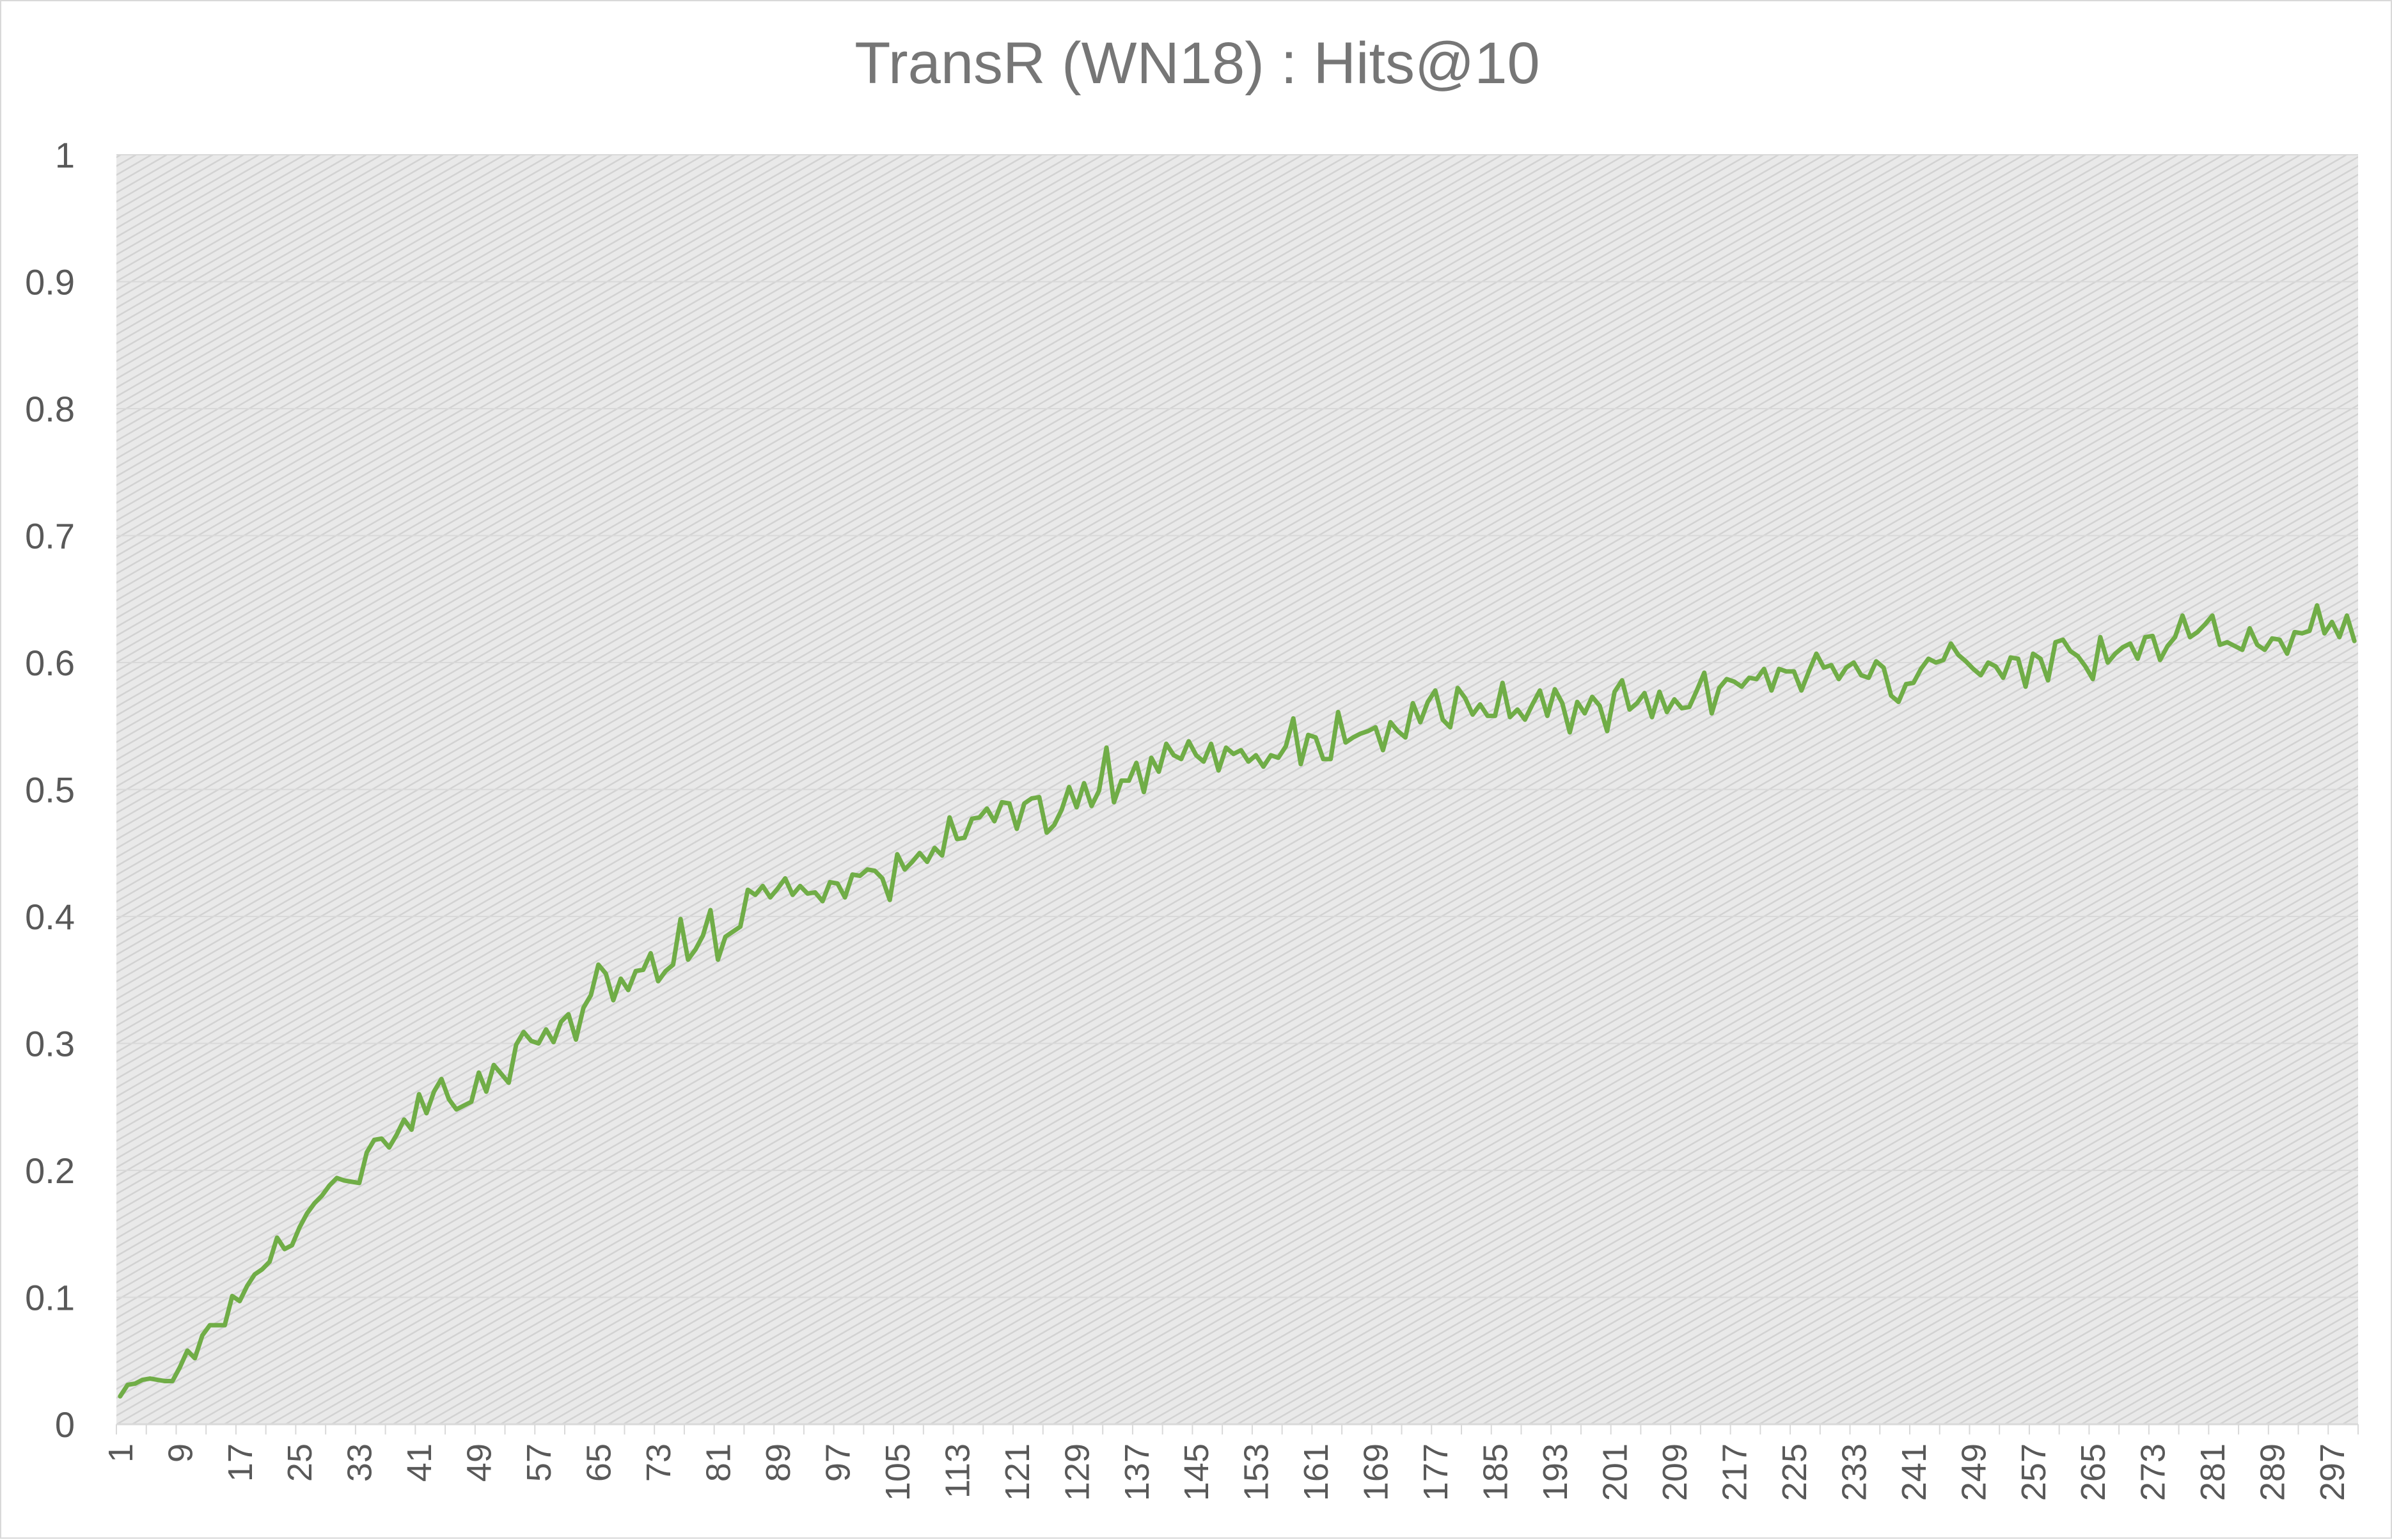 The image size is (2392, 1540). What do you see at coordinates (1974, 1472) in the screenshot?
I see `x-tick-label: 249` at bounding box center [1974, 1472].